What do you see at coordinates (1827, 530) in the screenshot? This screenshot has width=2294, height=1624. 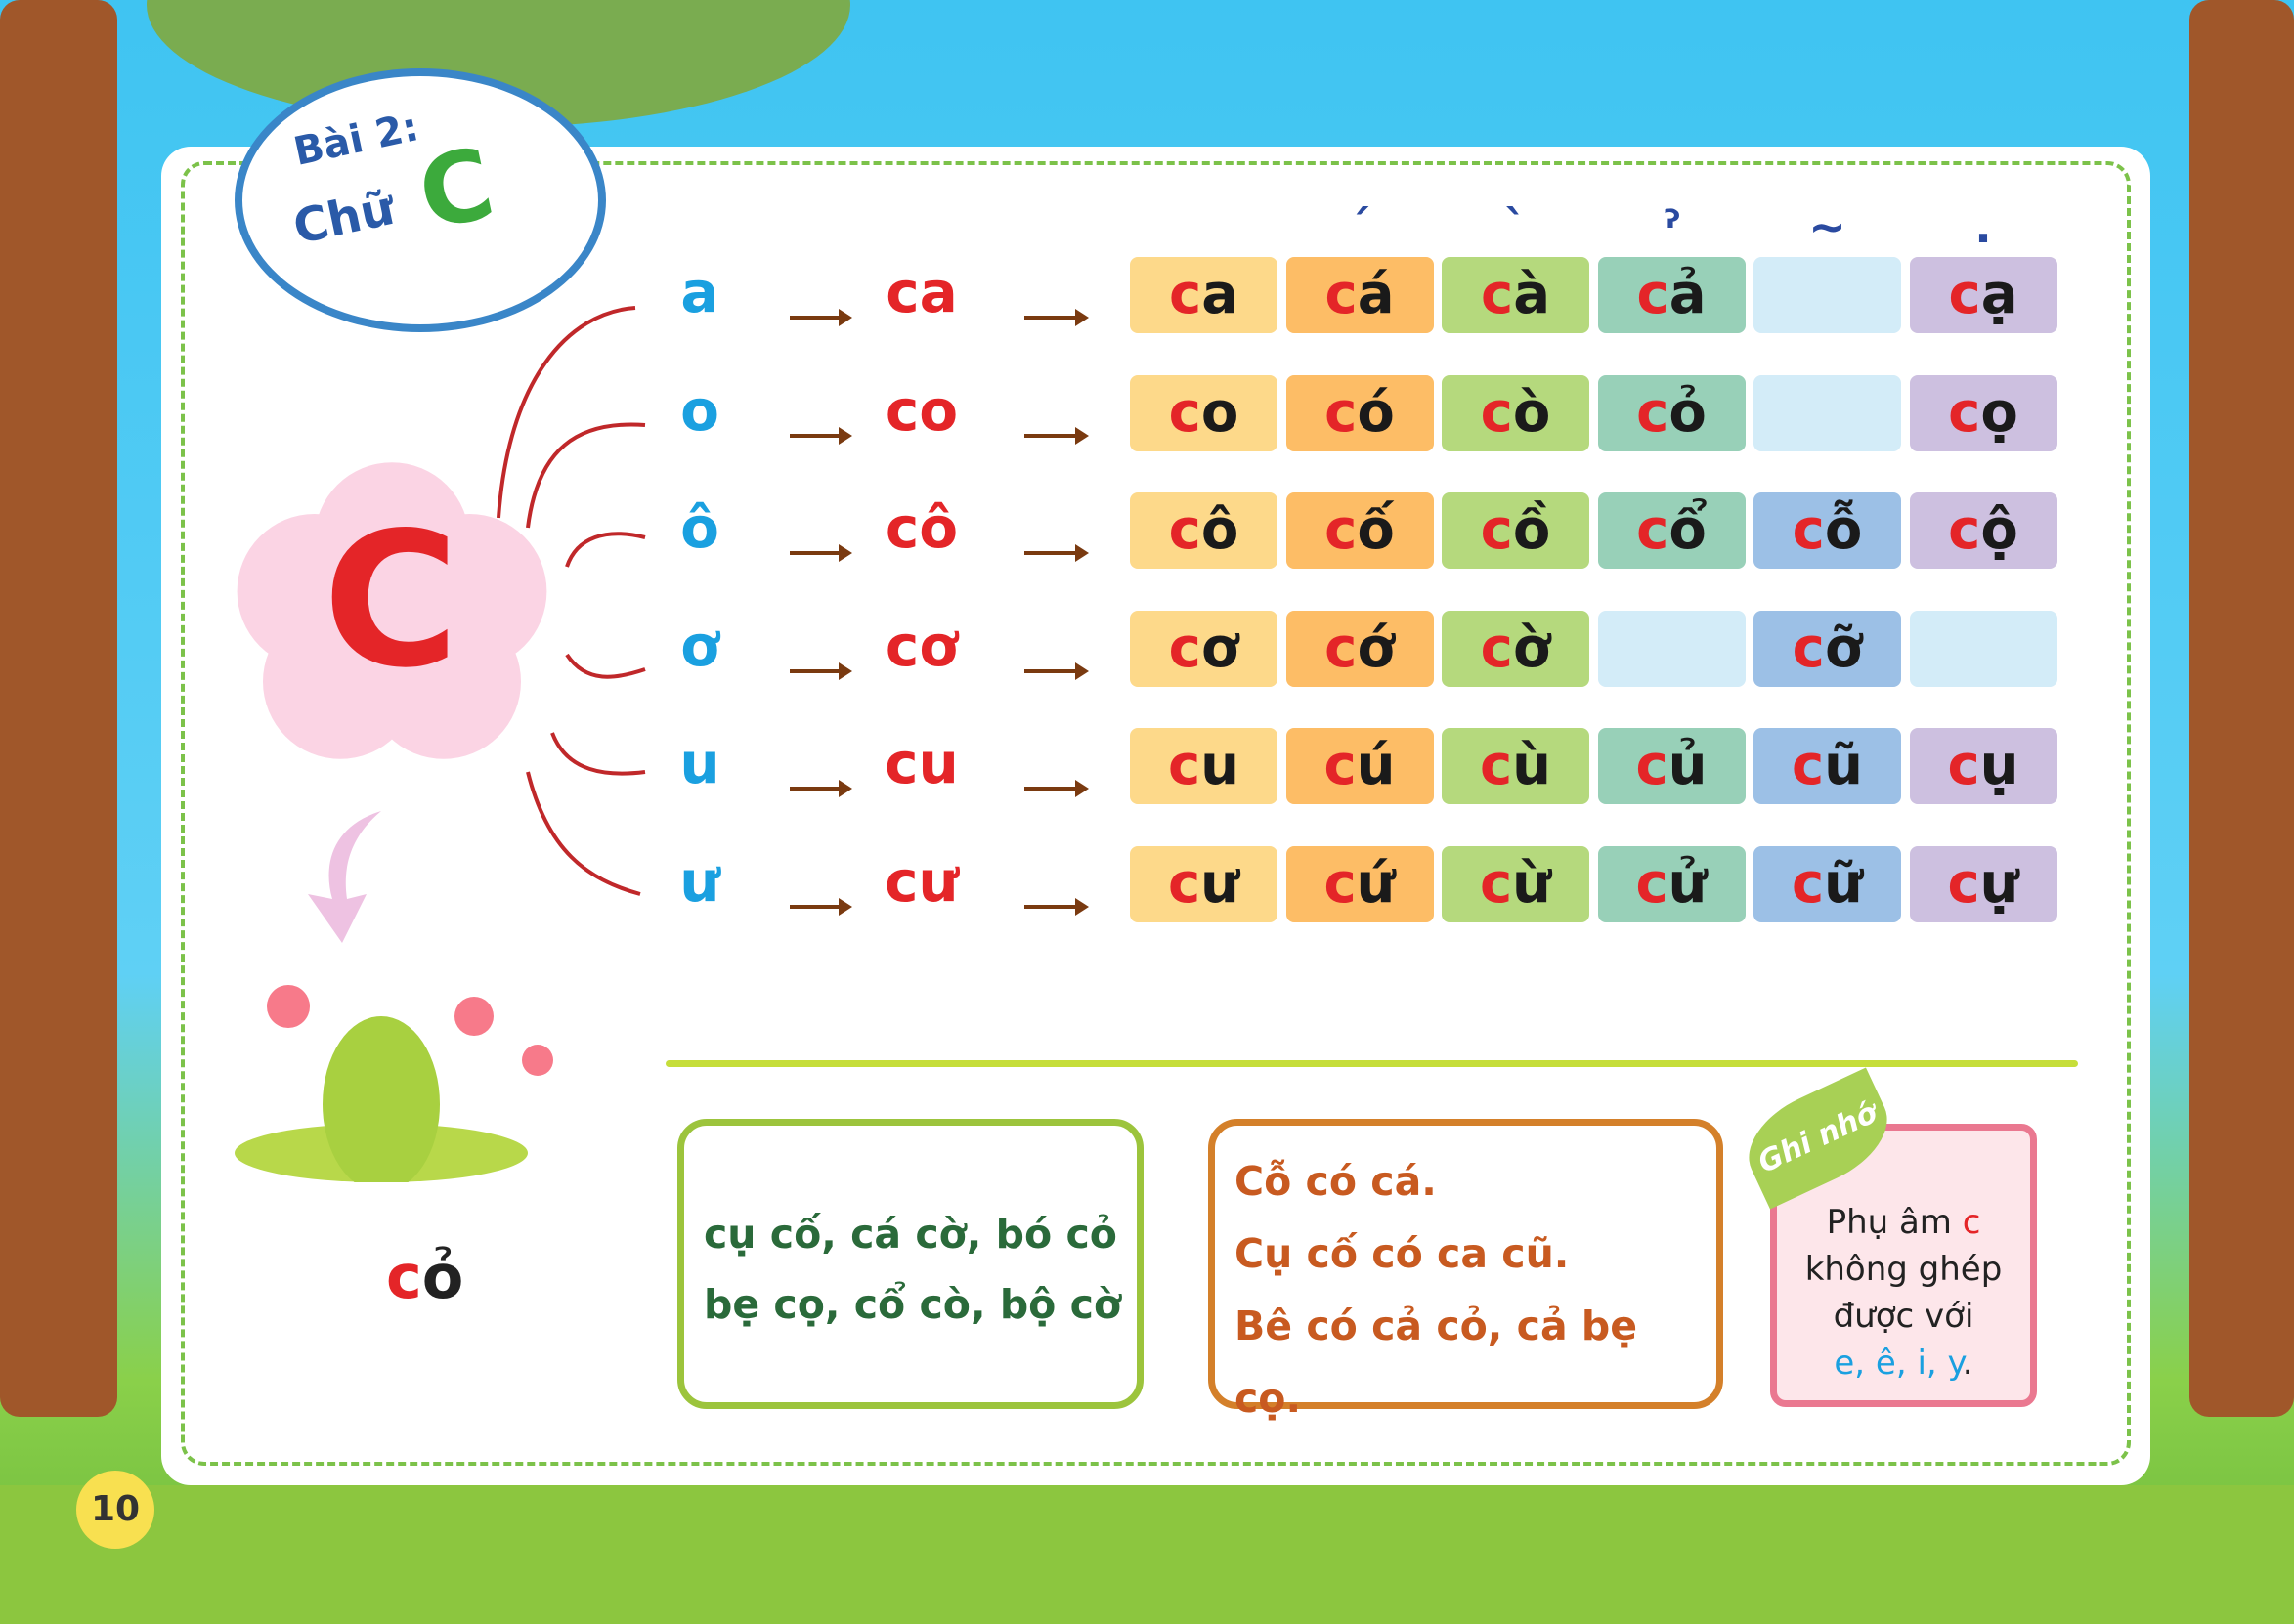 I see `syllable-cell: cỗ` at bounding box center [1827, 530].